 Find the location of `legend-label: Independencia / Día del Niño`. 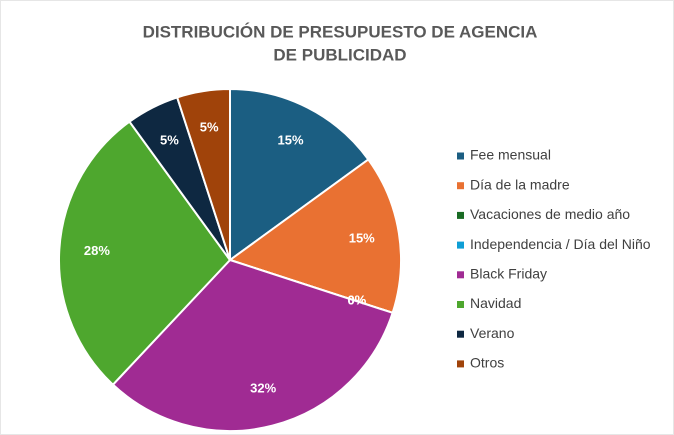

legend-label: Independencia / Día del Niño is located at coordinates (560, 244).